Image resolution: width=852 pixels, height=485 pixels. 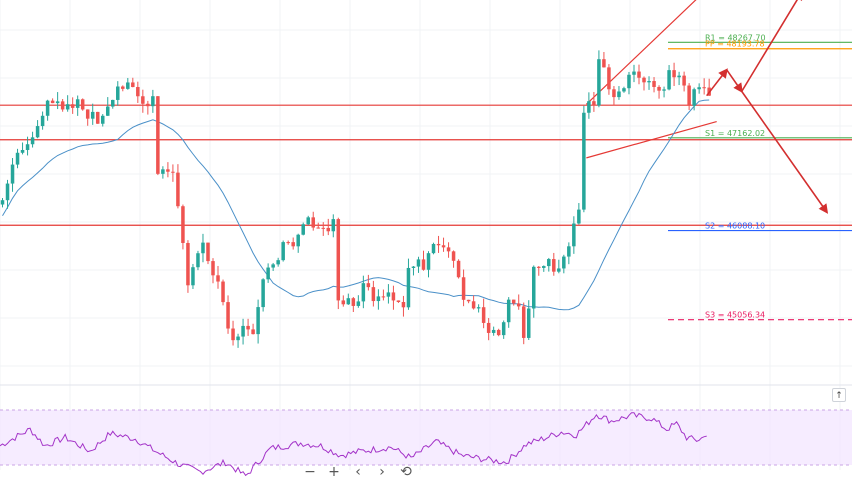 What do you see at coordinates (382, 472) in the screenshot?
I see `scroll-right-button: ›` at bounding box center [382, 472].